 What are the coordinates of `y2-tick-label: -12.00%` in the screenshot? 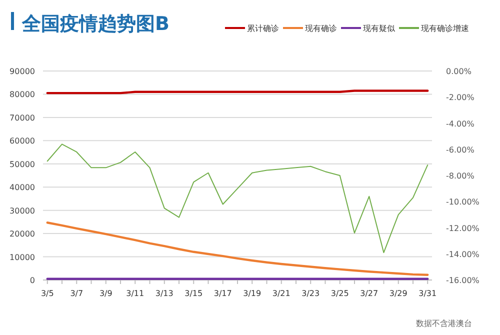 It's located at (463, 228).